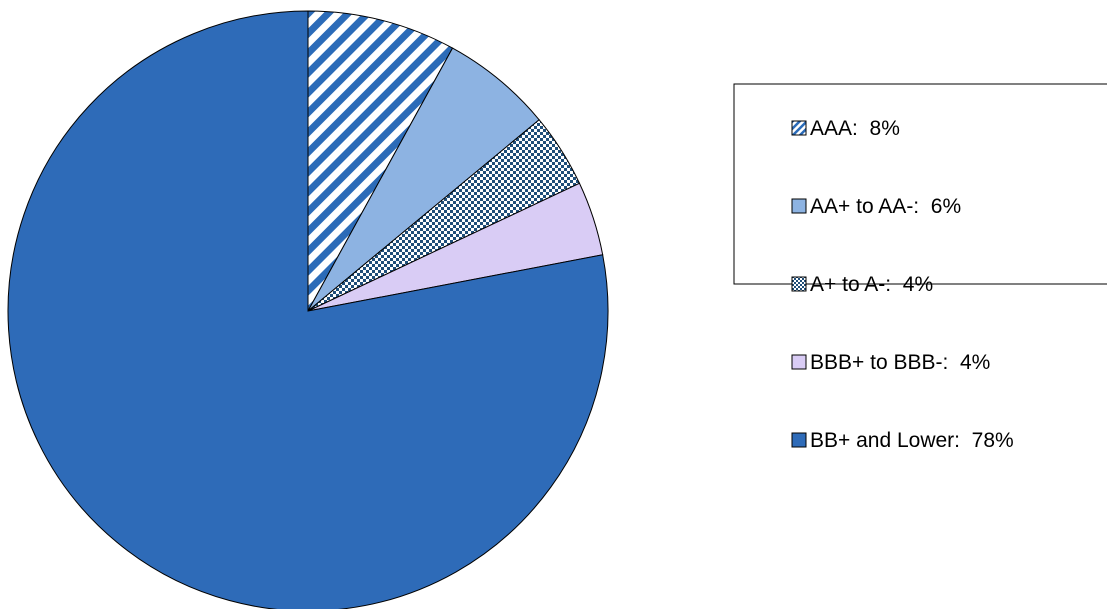  Describe the element at coordinates (380, 161) in the screenshot. I see `pie-slice-aaa` at that location.